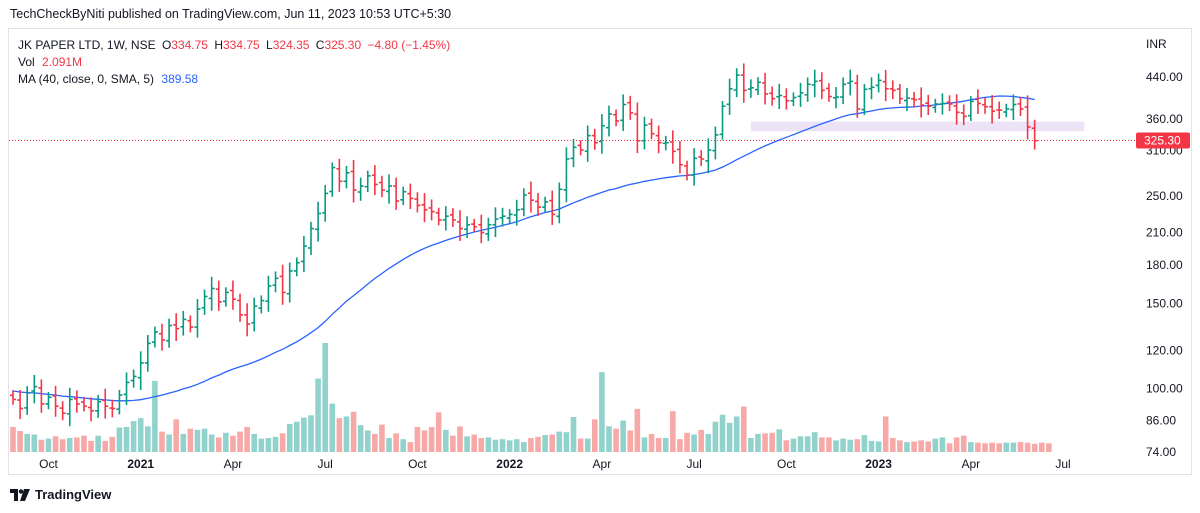 The height and width of the screenshot is (513, 1200). What do you see at coordinates (26, 62) in the screenshot?
I see `legend-volume-label: Vol` at bounding box center [26, 62].